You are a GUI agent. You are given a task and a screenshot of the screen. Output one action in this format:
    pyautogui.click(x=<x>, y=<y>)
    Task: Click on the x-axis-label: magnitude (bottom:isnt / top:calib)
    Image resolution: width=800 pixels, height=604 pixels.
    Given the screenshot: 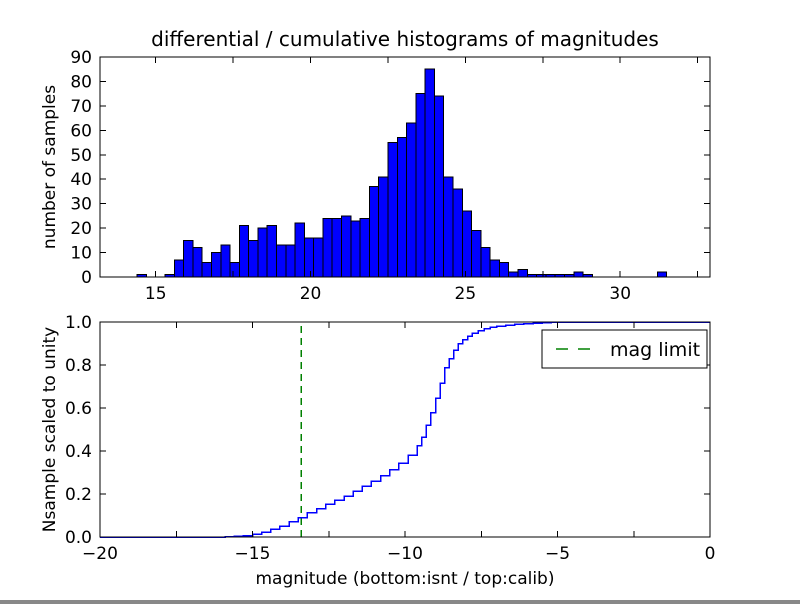 What is the action you would take?
    pyautogui.click(x=405, y=579)
    